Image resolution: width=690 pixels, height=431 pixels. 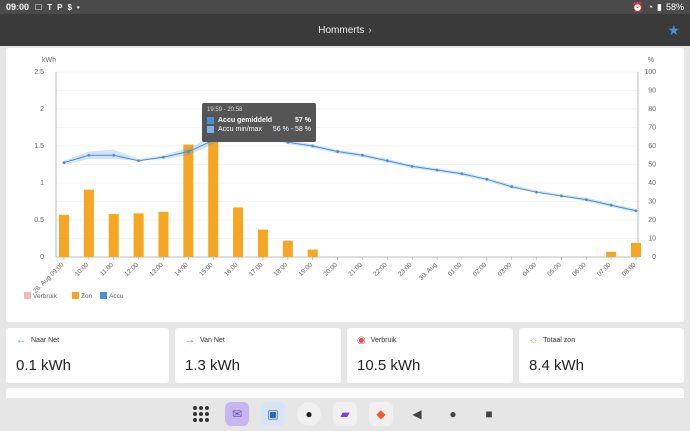 What do you see at coordinates (245, 120) in the screenshot?
I see `tooltip-row-name: Accu gemiddeld` at bounding box center [245, 120].